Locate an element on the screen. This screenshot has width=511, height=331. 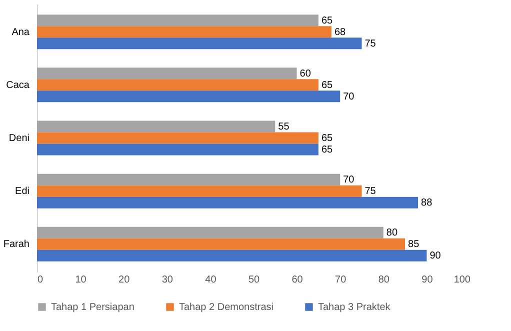
x-tick-label: 30 is located at coordinates (168, 280).